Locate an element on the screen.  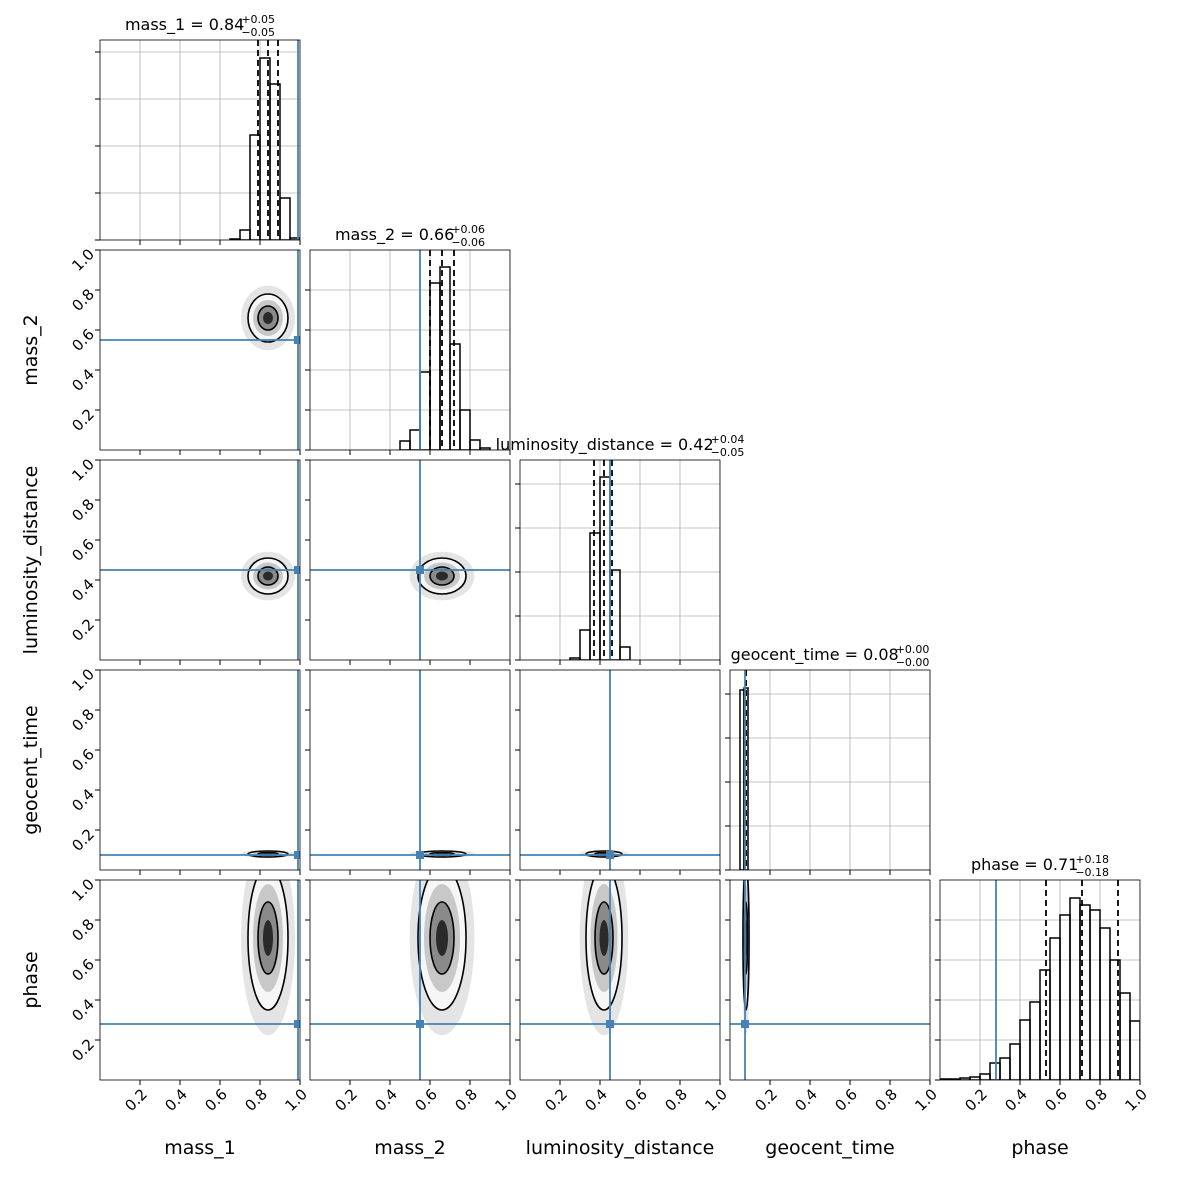
title-name: luminosity_distance = is located at coordinates (584, 445).